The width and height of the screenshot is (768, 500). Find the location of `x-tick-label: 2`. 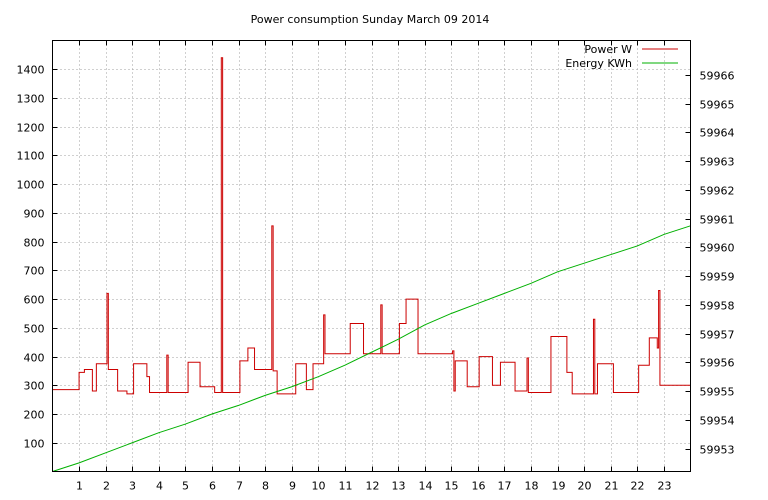

x-tick-label: 2 is located at coordinates (106, 486).